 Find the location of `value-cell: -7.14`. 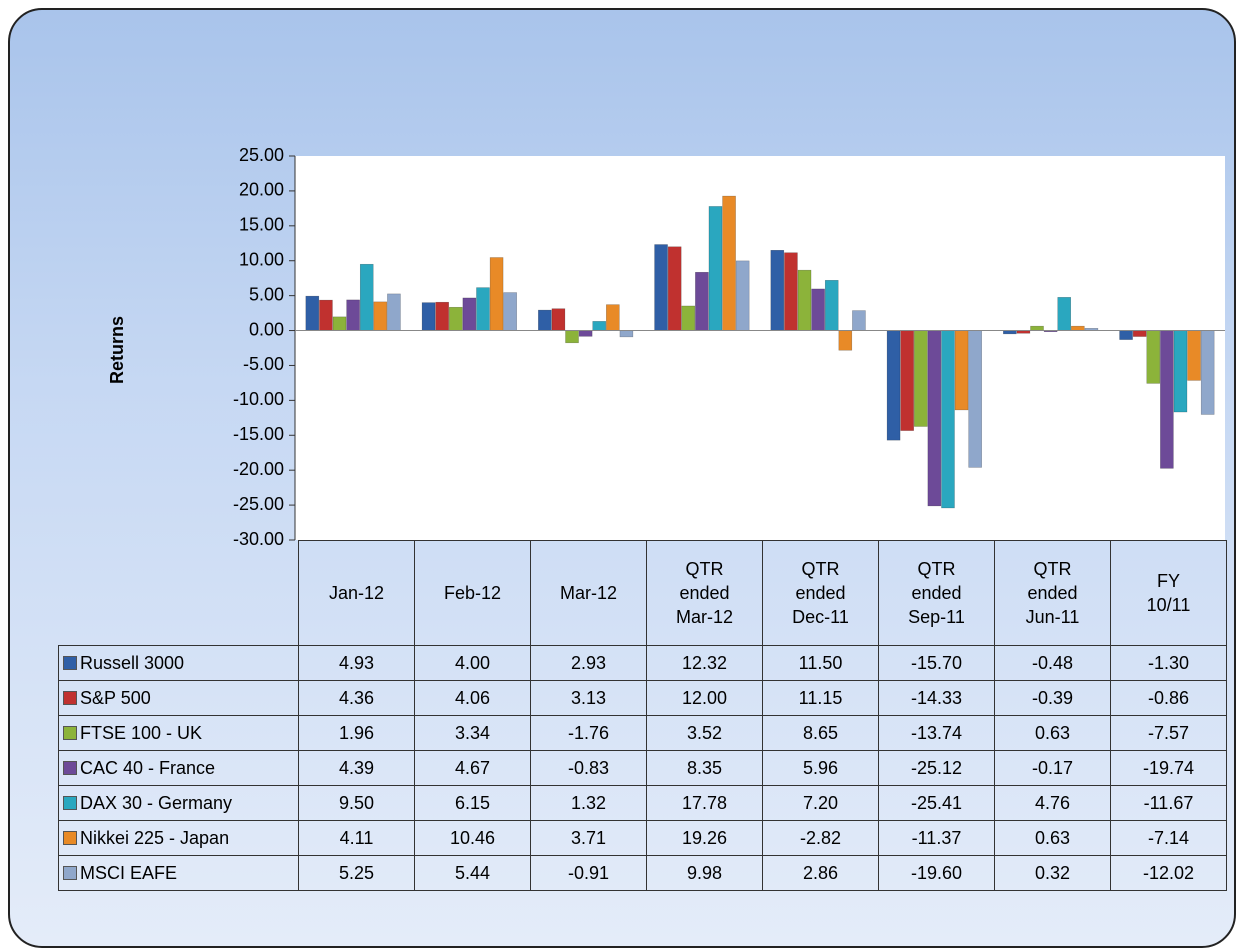

value-cell: -7.14 is located at coordinates (1168, 838).